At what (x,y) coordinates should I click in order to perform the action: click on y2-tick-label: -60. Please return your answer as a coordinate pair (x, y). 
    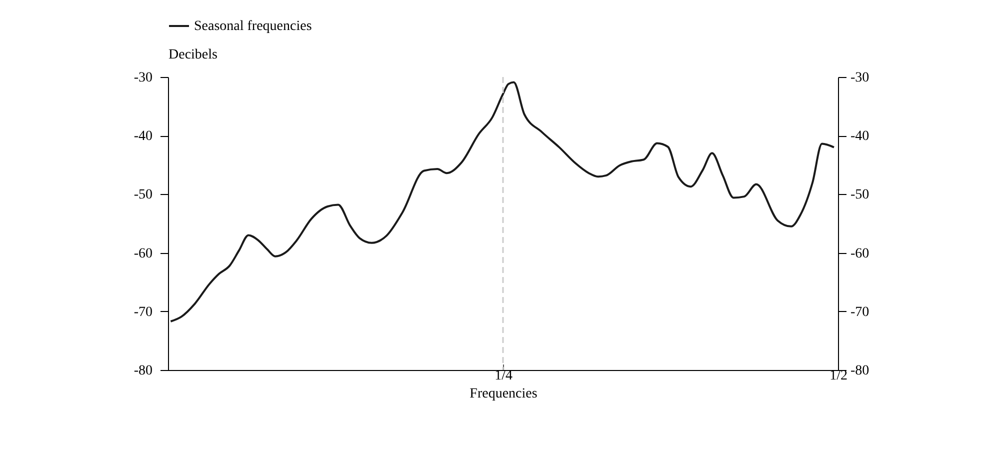
    Looking at the image, I should click on (860, 254).